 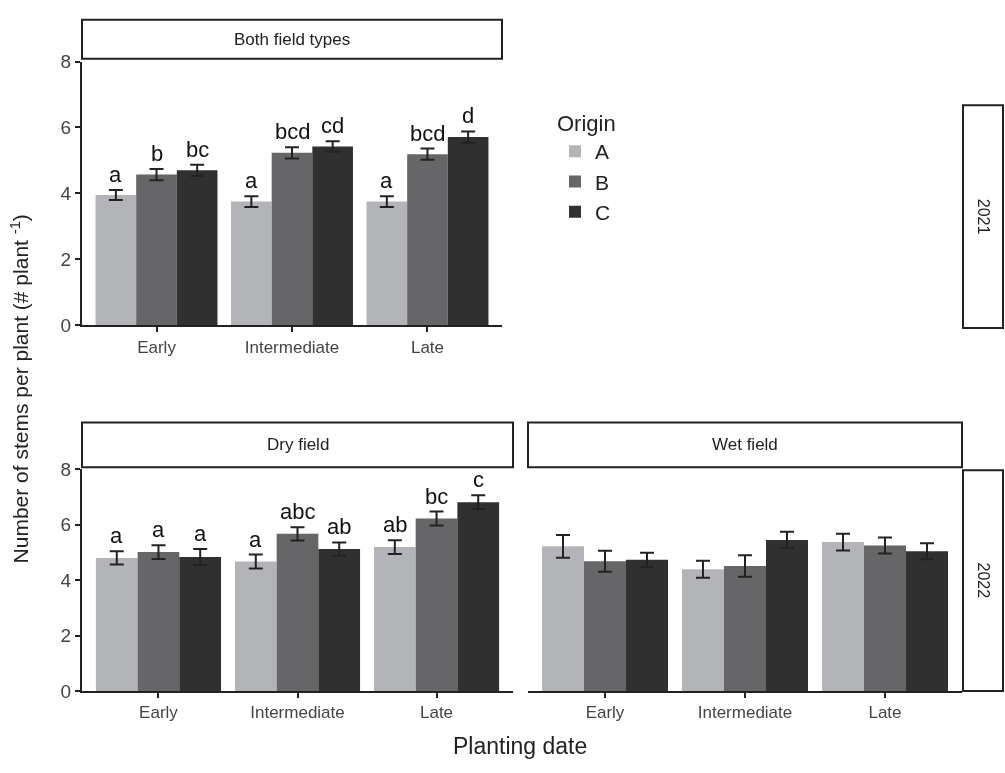 I want to click on legend-title: Origin, so click(x=586, y=124).